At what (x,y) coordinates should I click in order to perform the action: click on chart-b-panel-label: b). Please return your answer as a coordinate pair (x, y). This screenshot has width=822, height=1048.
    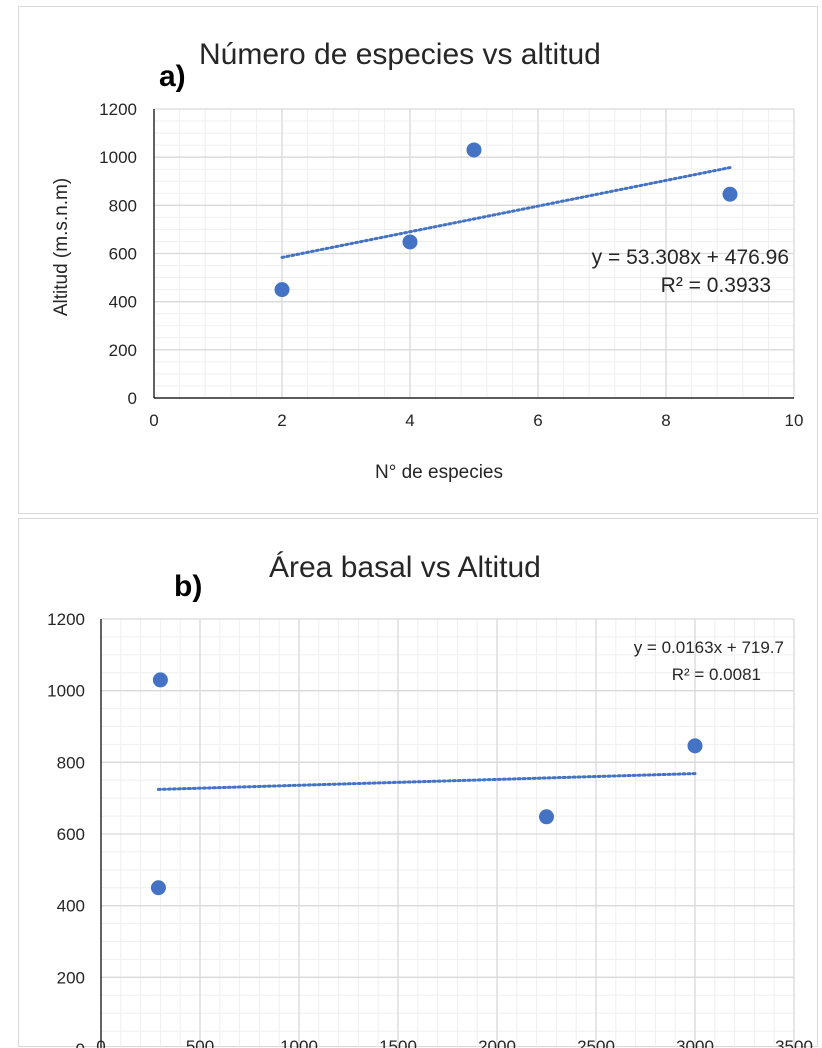
    Looking at the image, I should click on (188, 586).